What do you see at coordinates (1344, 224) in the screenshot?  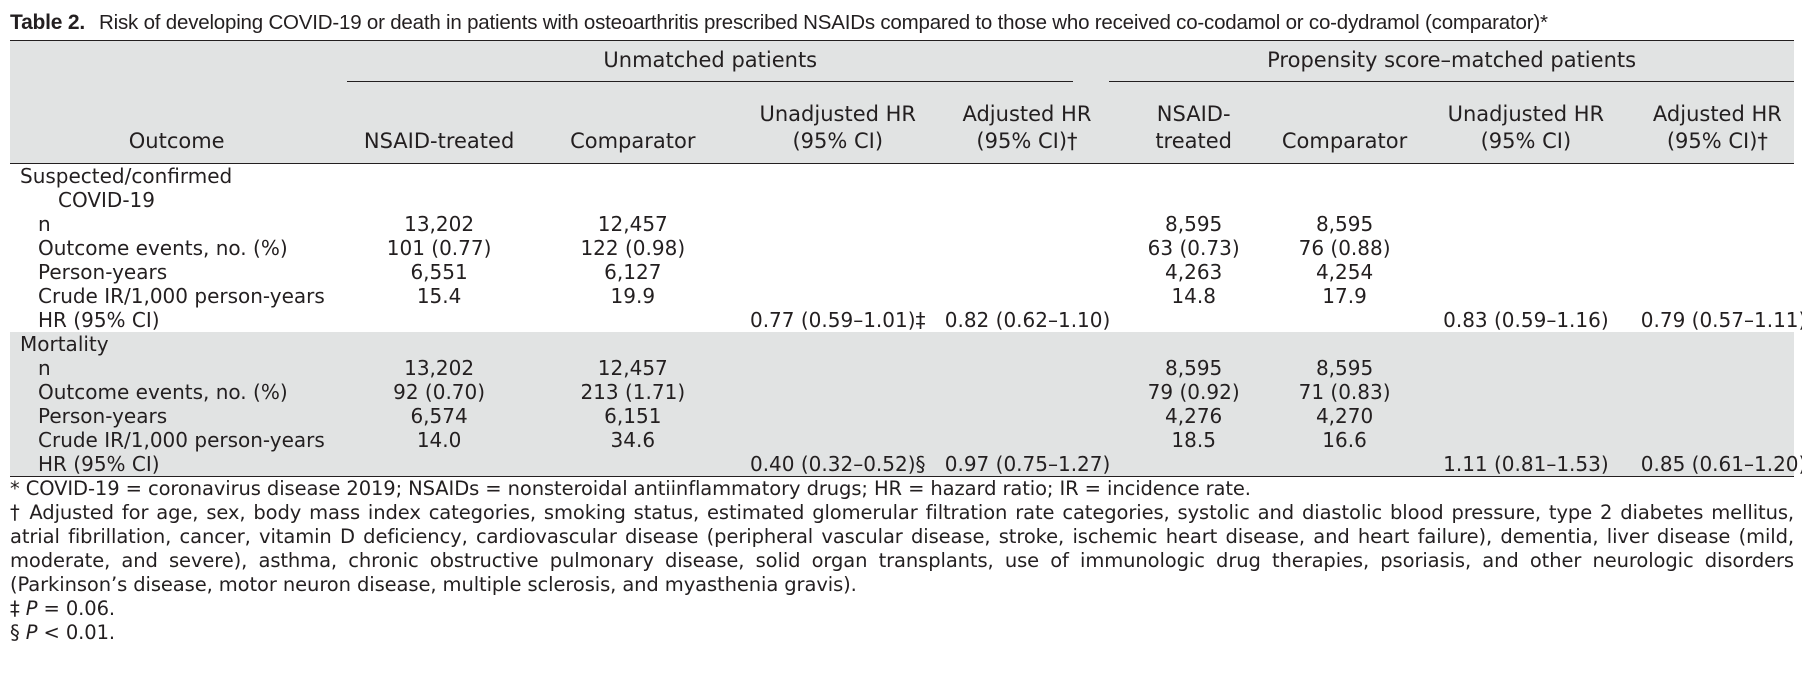 I see `cell-comparator-matched: 8,595` at bounding box center [1344, 224].